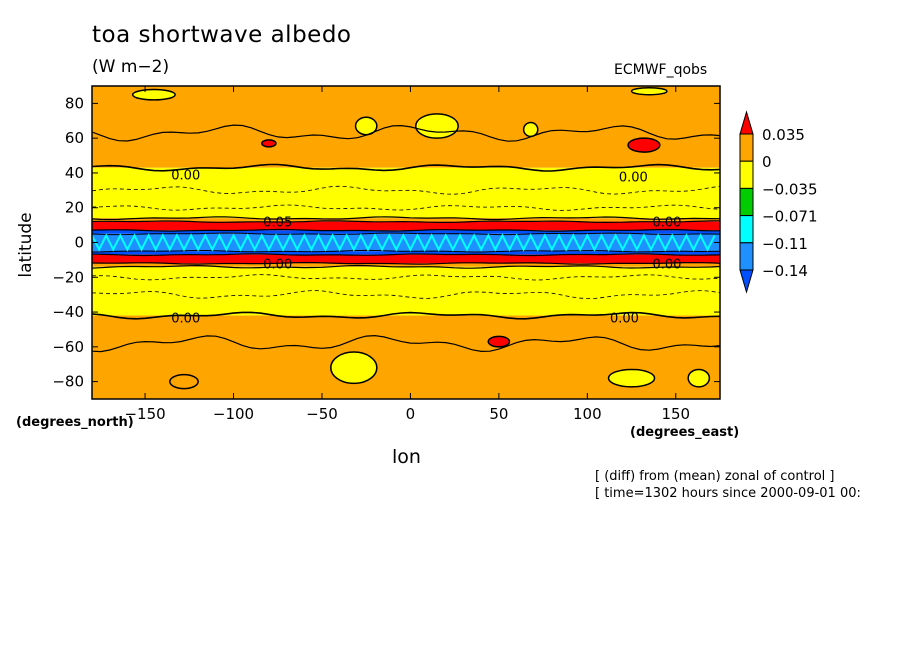 The width and height of the screenshot is (904, 654). Describe the element at coordinates (715, 476) in the screenshot. I see `footer-note-diff: [ (diff) from (mean) zonal of control ]` at that location.